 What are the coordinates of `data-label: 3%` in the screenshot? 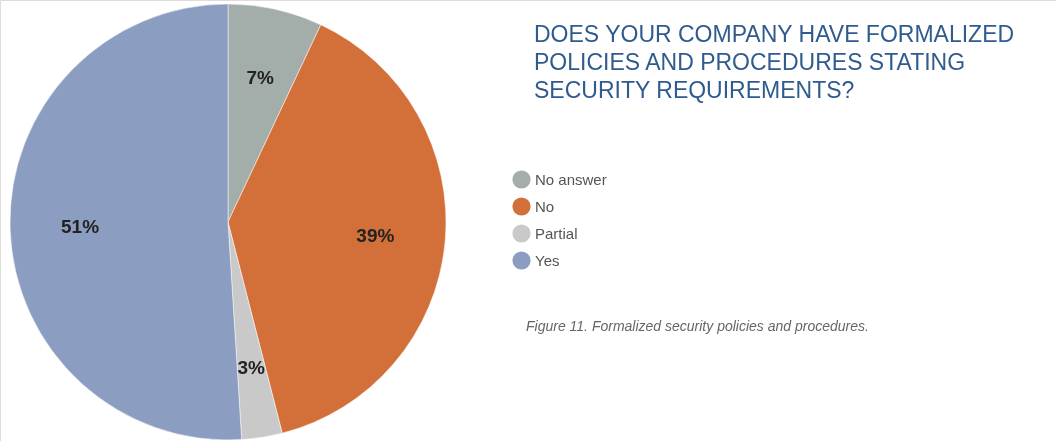 It's located at (251, 368).